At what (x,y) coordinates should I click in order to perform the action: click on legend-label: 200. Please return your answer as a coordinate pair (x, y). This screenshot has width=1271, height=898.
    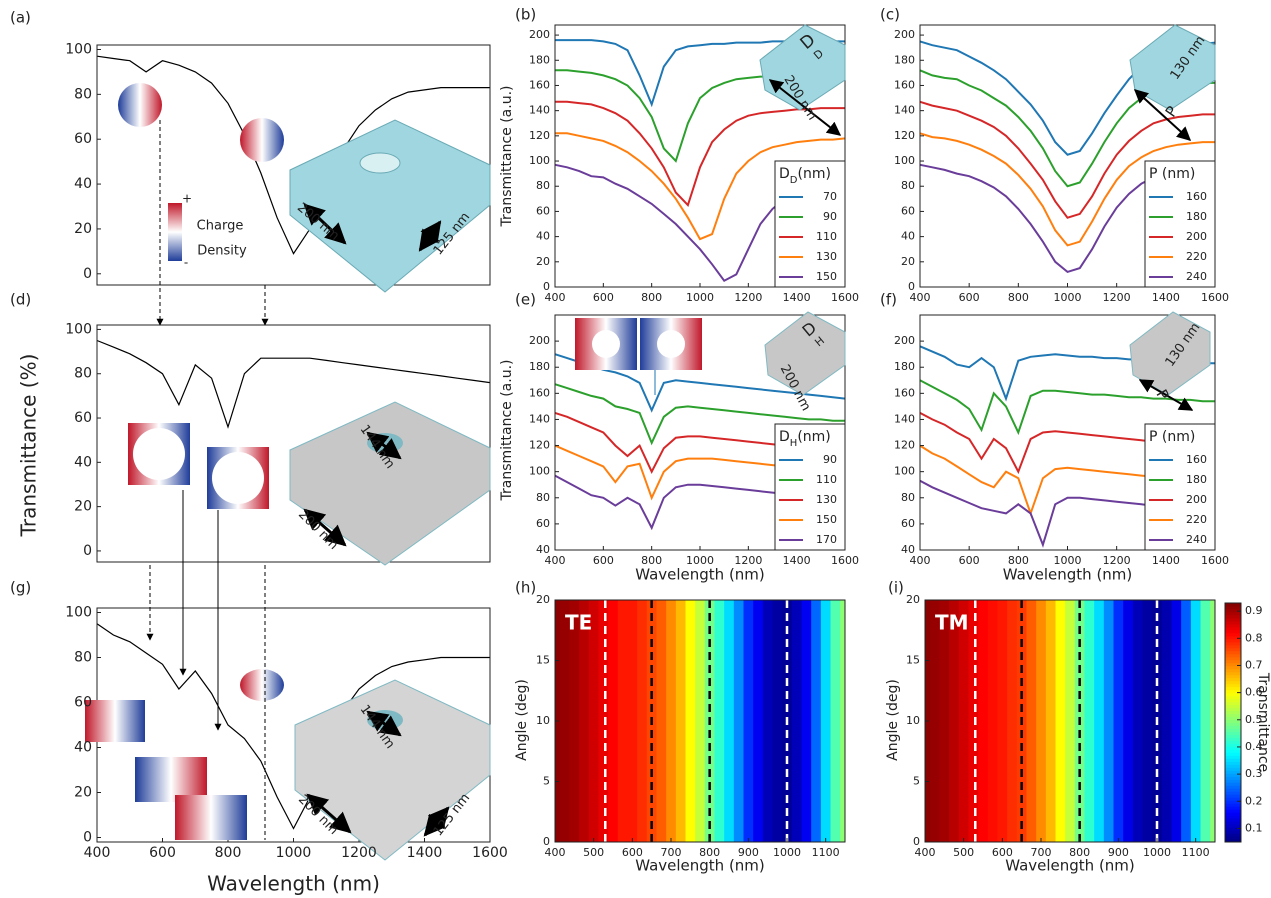
    Looking at the image, I should click on (1196, 236).